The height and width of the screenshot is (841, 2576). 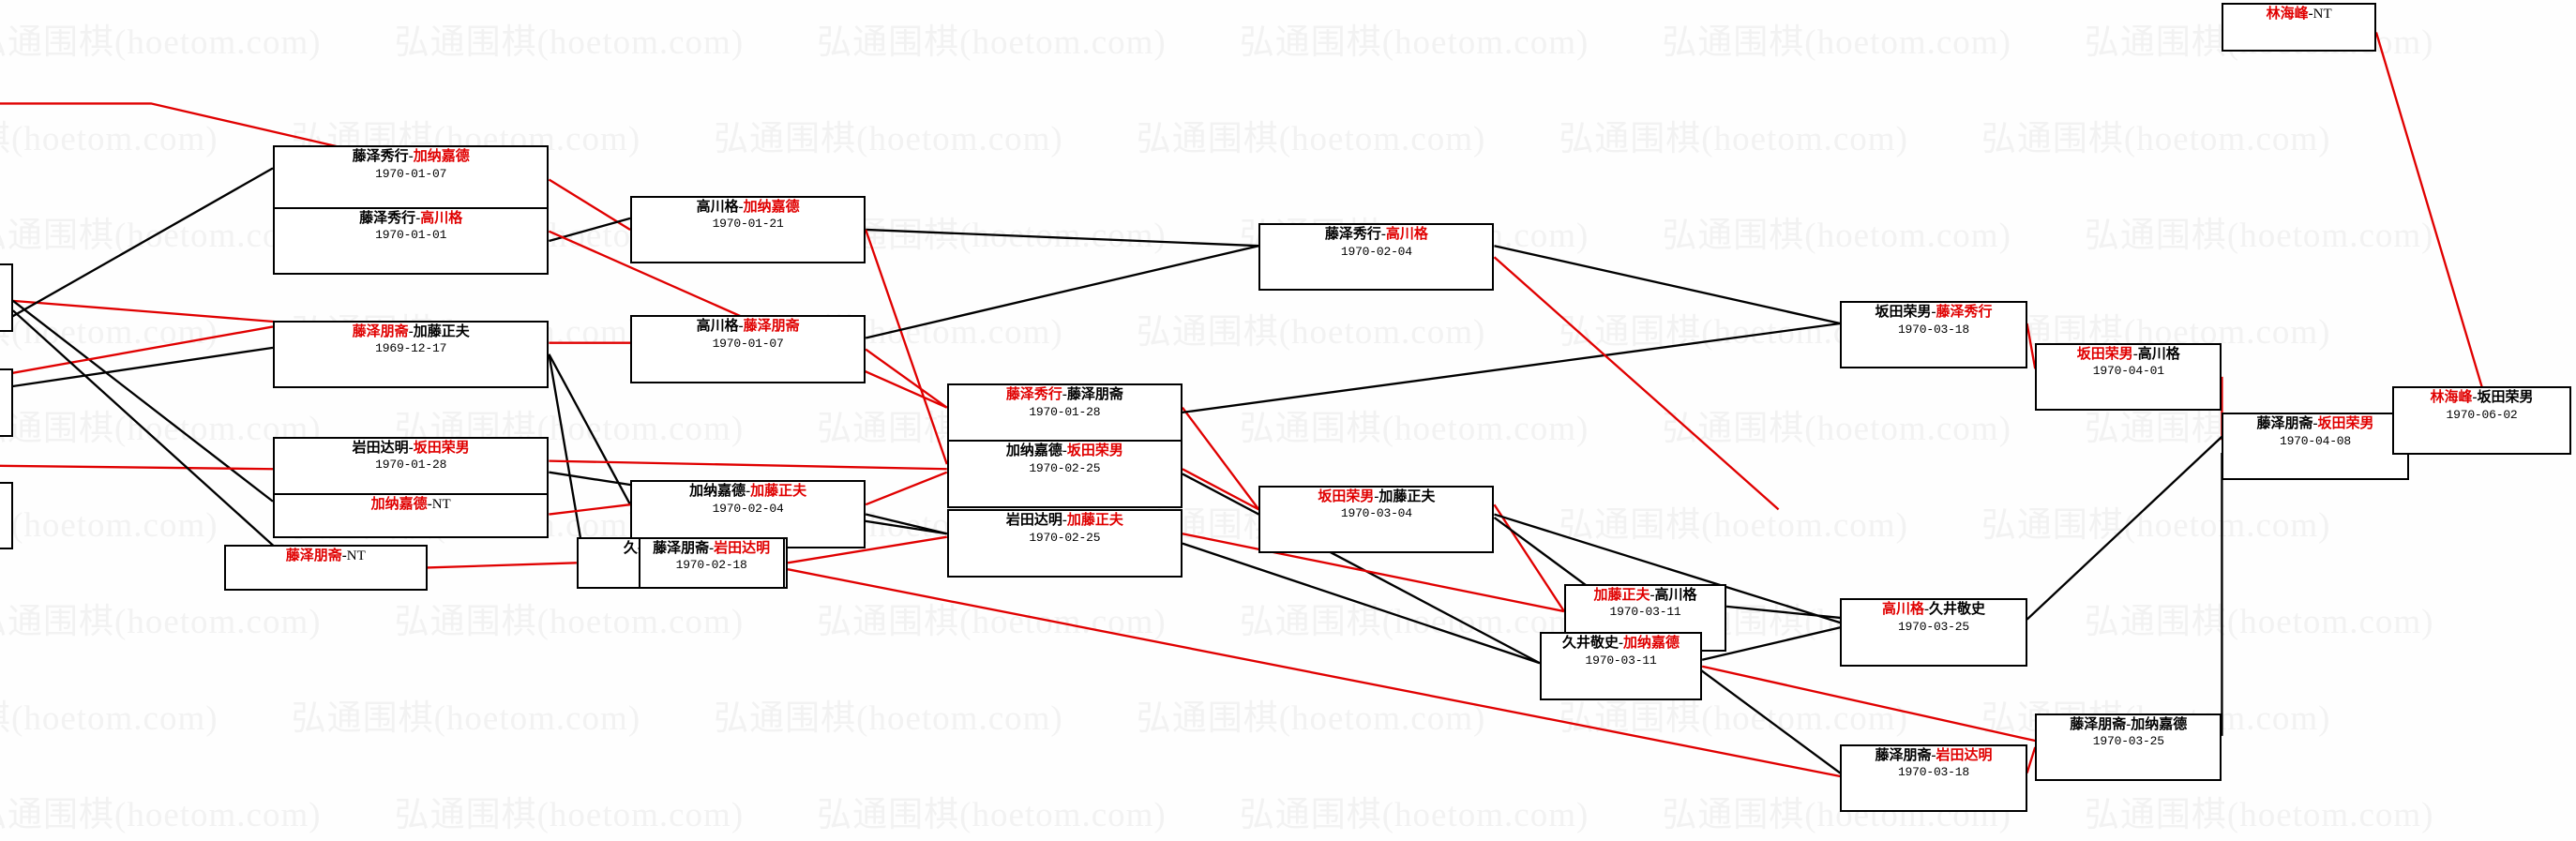 I want to click on match-title: 加纳嘉德-加藤正夫, so click(x=748, y=493).